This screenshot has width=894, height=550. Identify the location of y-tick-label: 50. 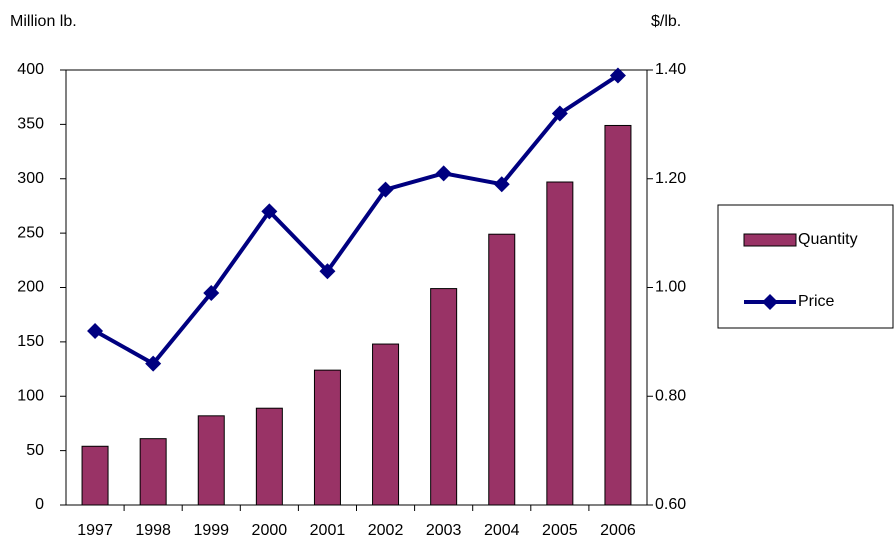
(35, 450).